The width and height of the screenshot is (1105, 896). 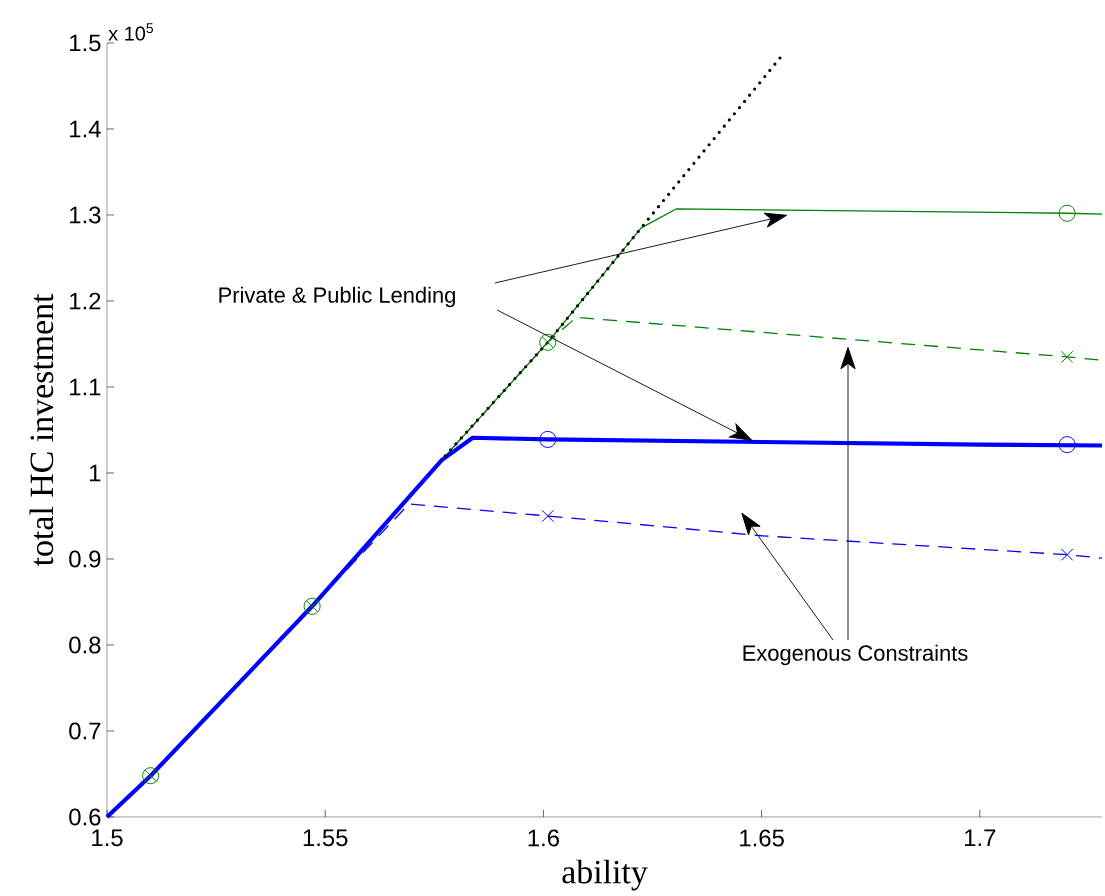 What do you see at coordinates (325, 838) in the screenshot?
I see `x-tick-label: 1.55` at bounding box center [325, 838].